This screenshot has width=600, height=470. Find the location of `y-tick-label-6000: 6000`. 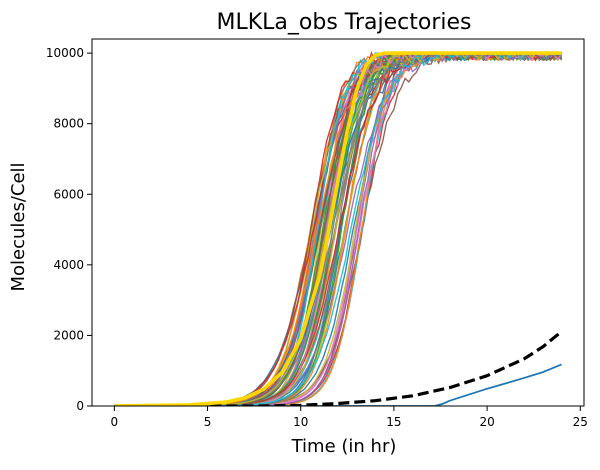

y-tick-label-6000: 6000 is located at coordinates (68, 194).